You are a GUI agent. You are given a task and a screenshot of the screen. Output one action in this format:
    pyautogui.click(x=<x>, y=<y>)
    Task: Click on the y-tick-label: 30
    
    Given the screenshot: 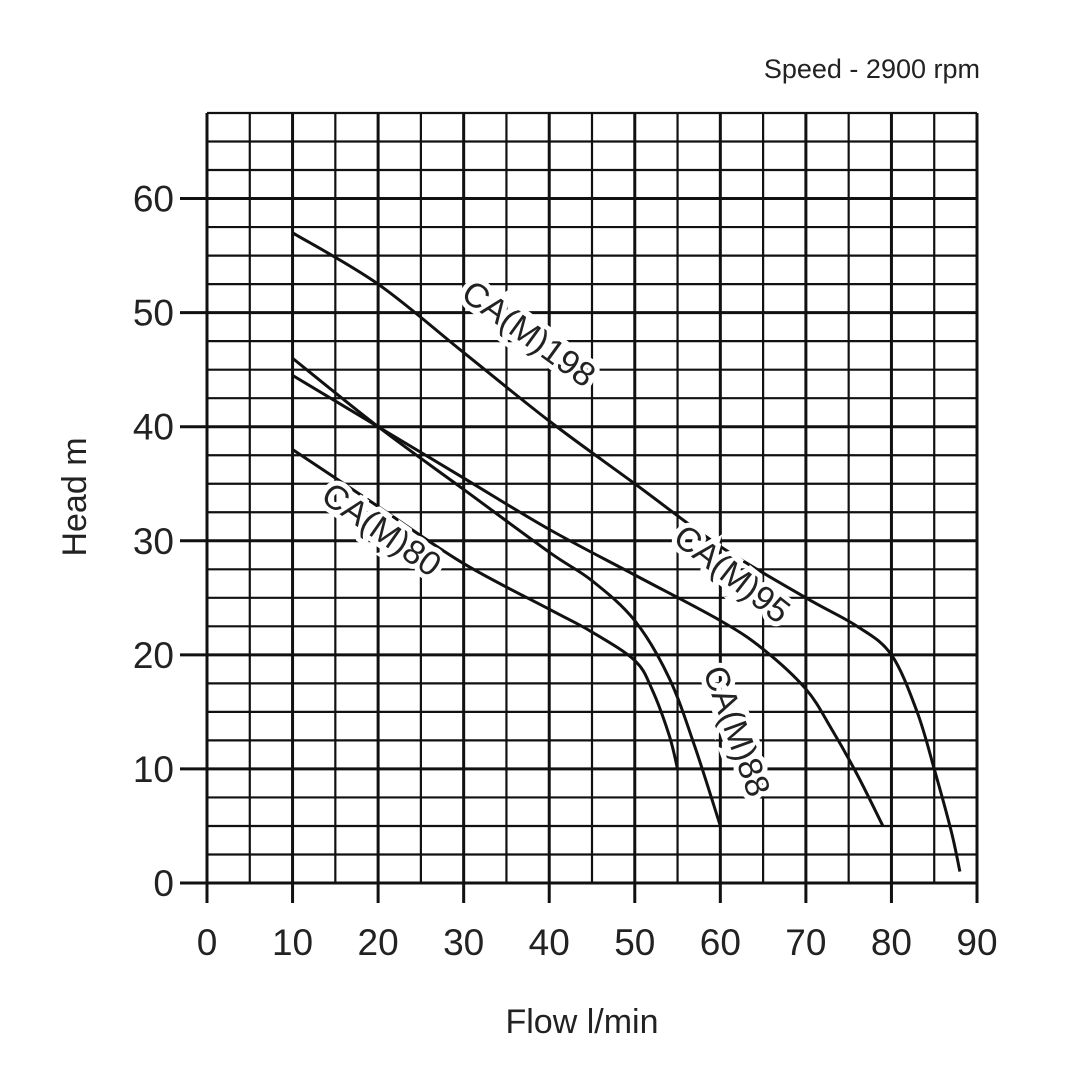 What is the action you would take?
    pyautogui.click(x=153, y=541)
    